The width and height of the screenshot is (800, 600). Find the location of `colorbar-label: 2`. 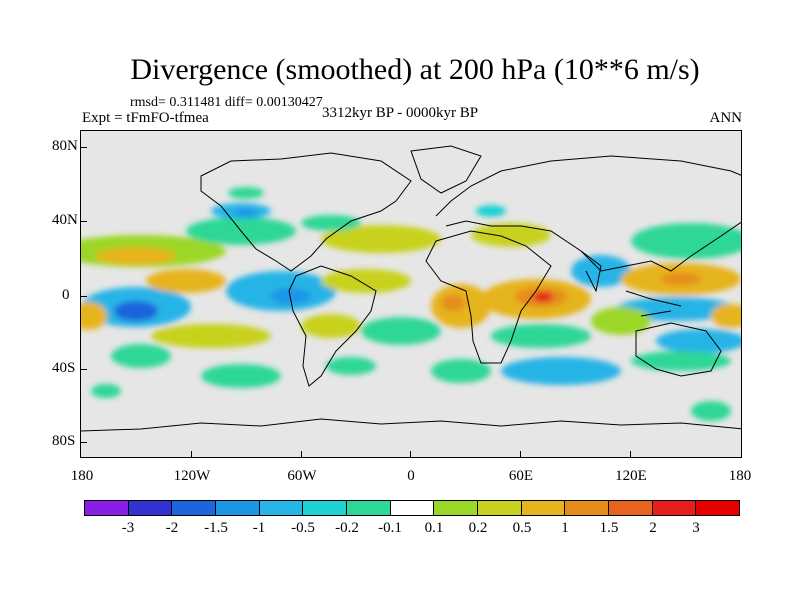

colorbar-label: 2 is located at coordinates (653, 528).